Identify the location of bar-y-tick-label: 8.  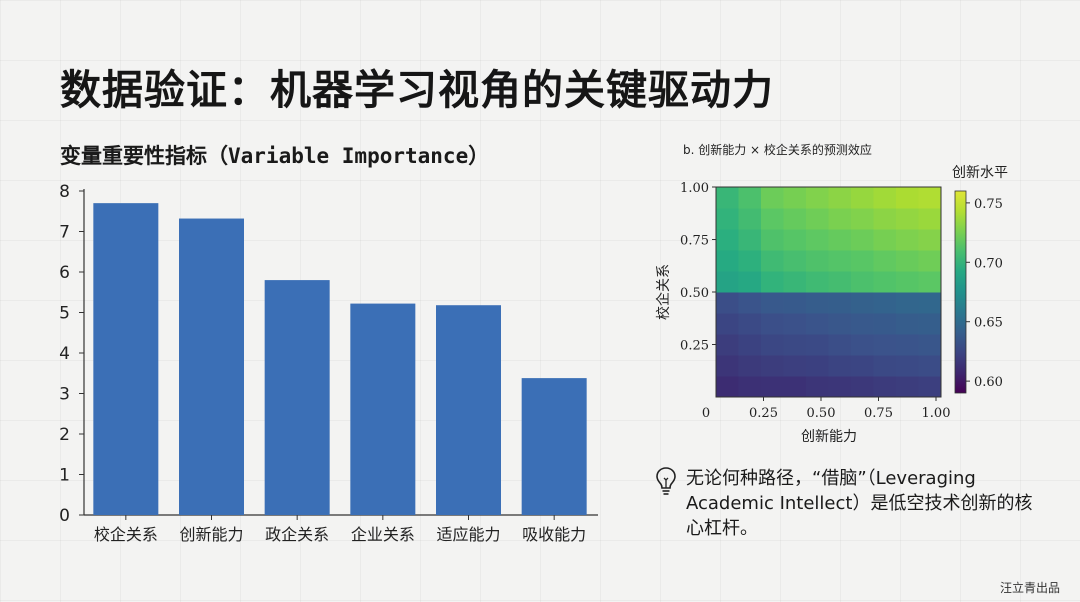
(64, 192).